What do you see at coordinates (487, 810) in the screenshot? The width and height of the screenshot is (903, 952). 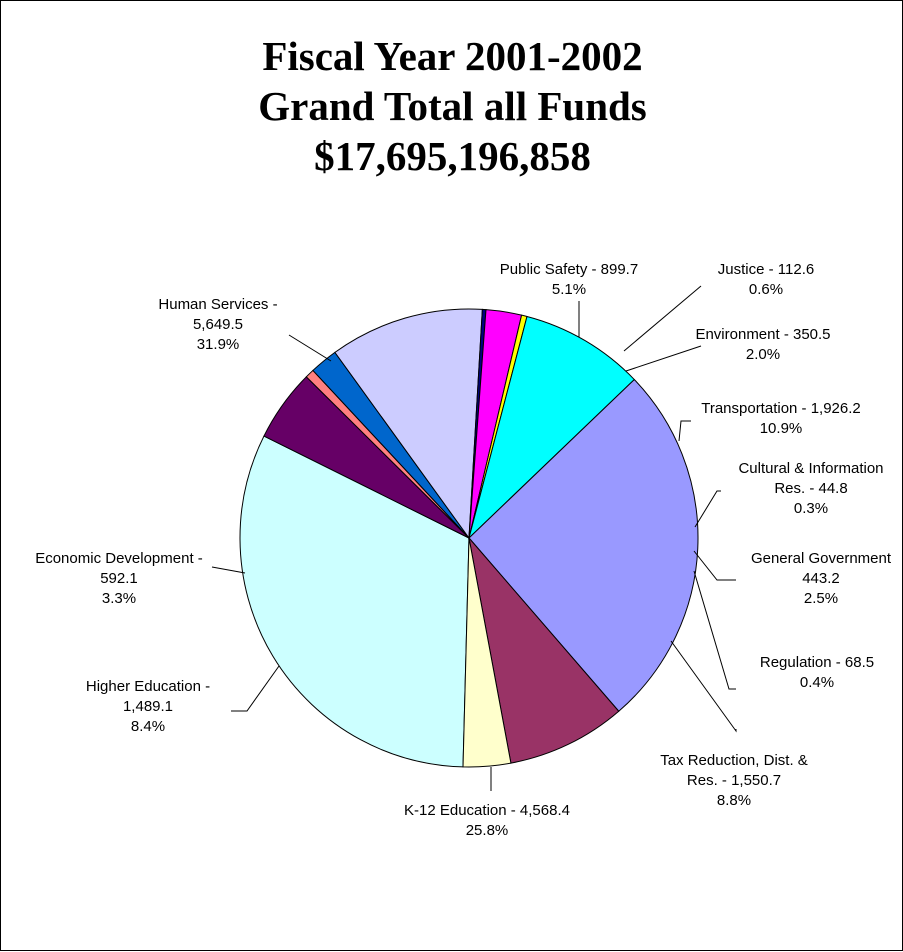 I see `slice-label-line: K-12 Education - 4,568.4` at bounding box center [487, 810].